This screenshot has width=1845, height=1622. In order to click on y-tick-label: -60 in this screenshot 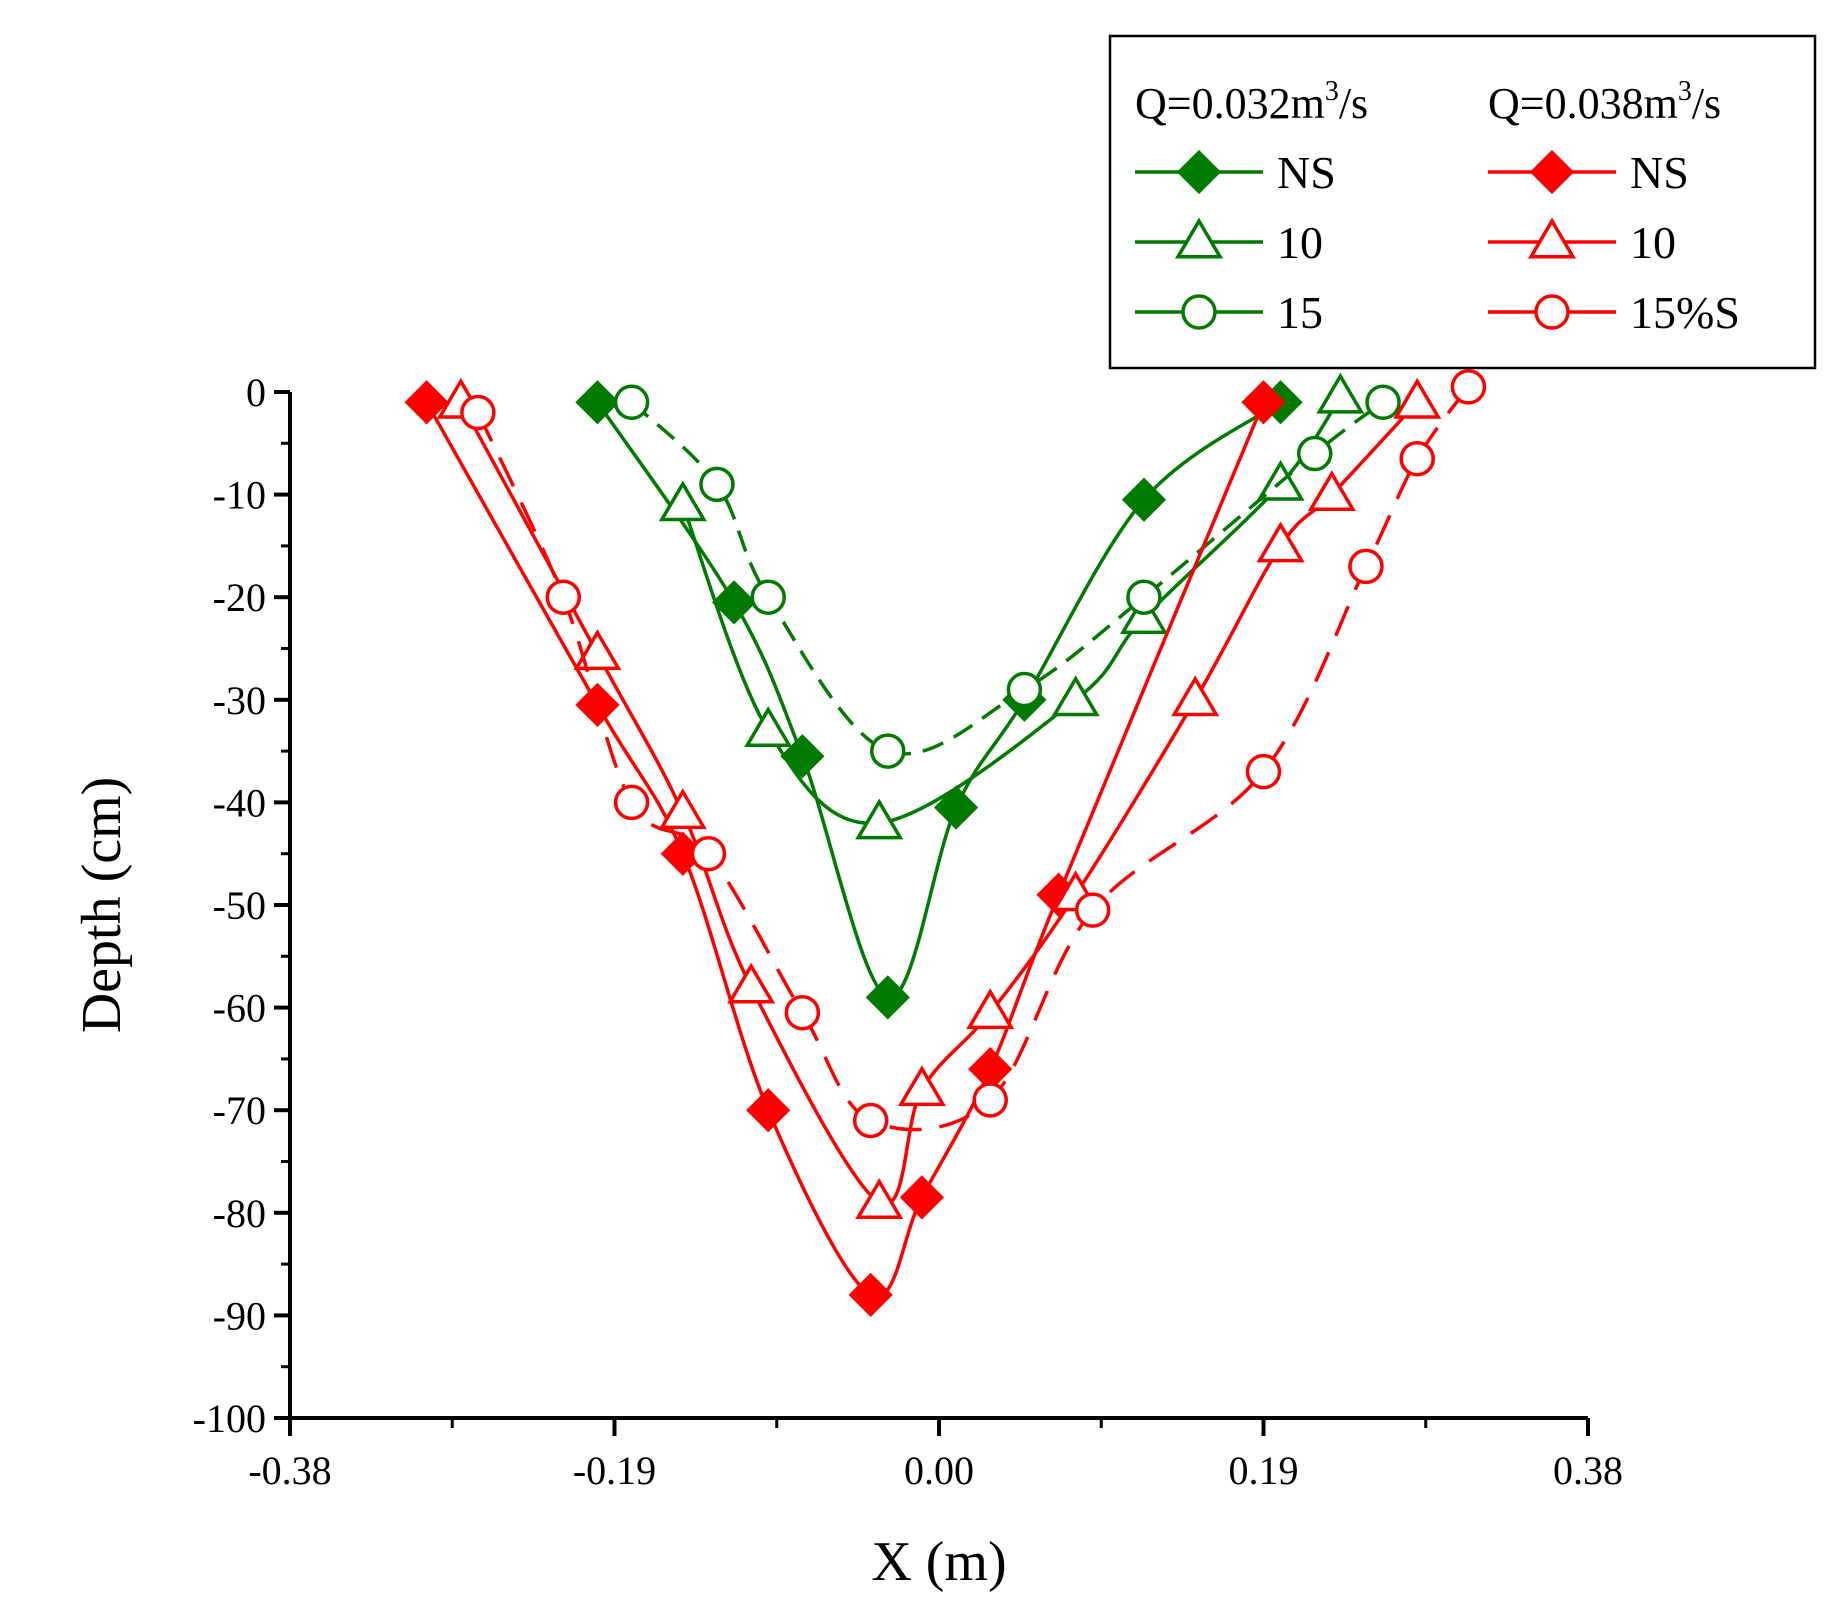, I will do `click(239, 1008)`.